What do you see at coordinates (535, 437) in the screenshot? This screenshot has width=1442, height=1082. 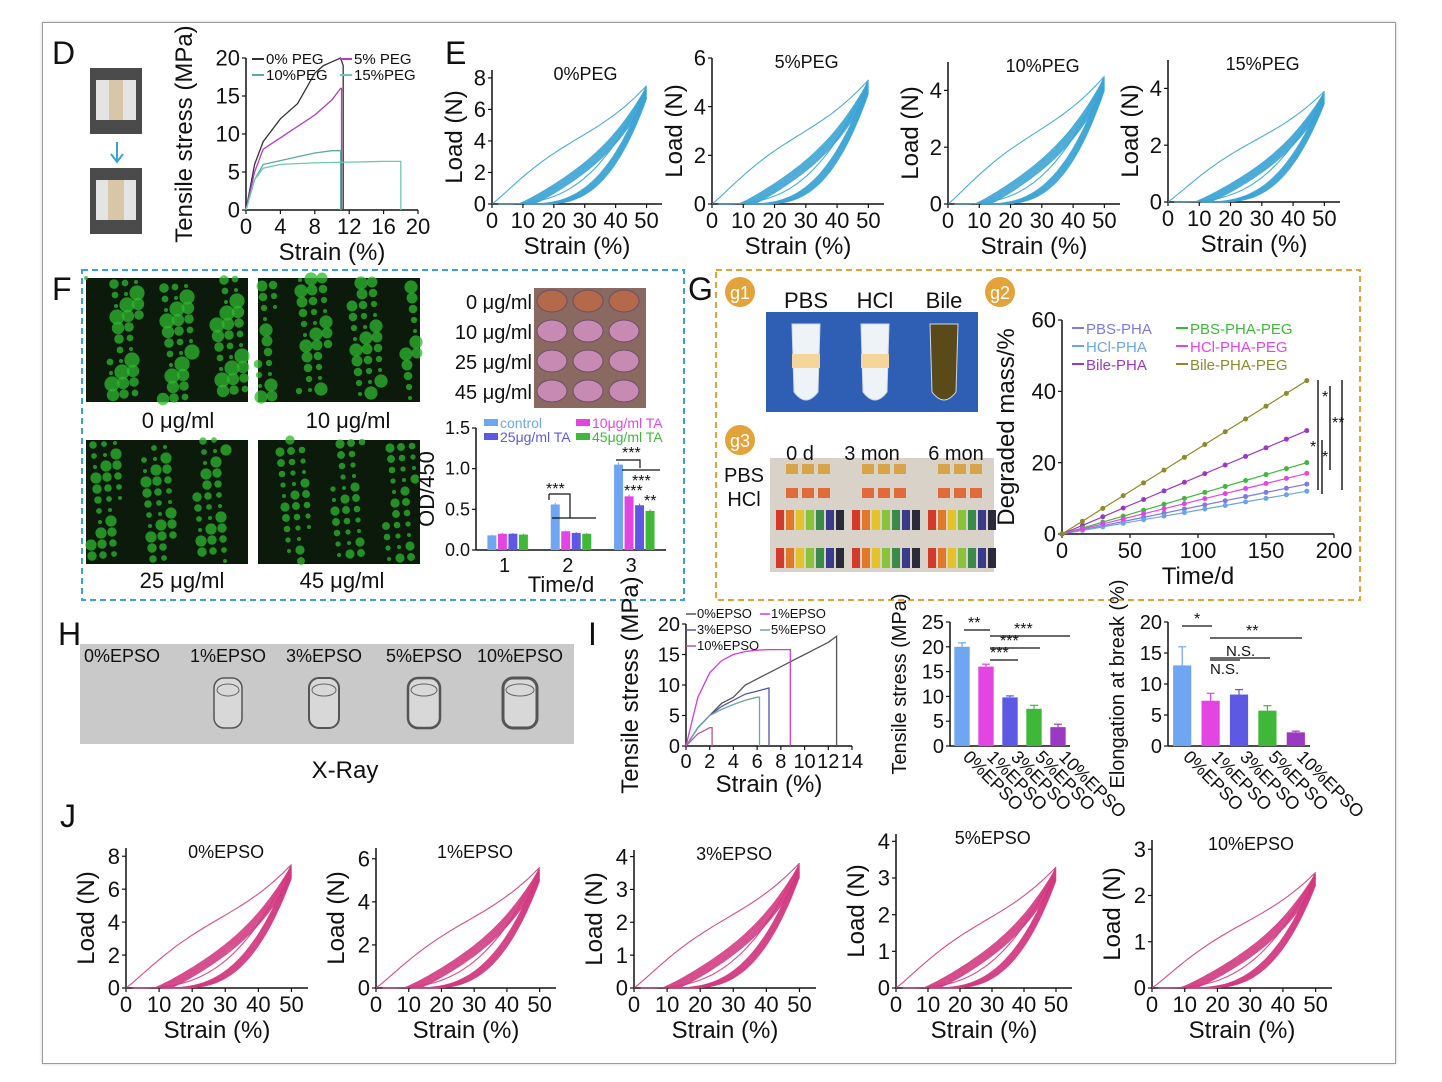 I see `legend-label: 25μg/ml TA` at bounding box center [535, 437].